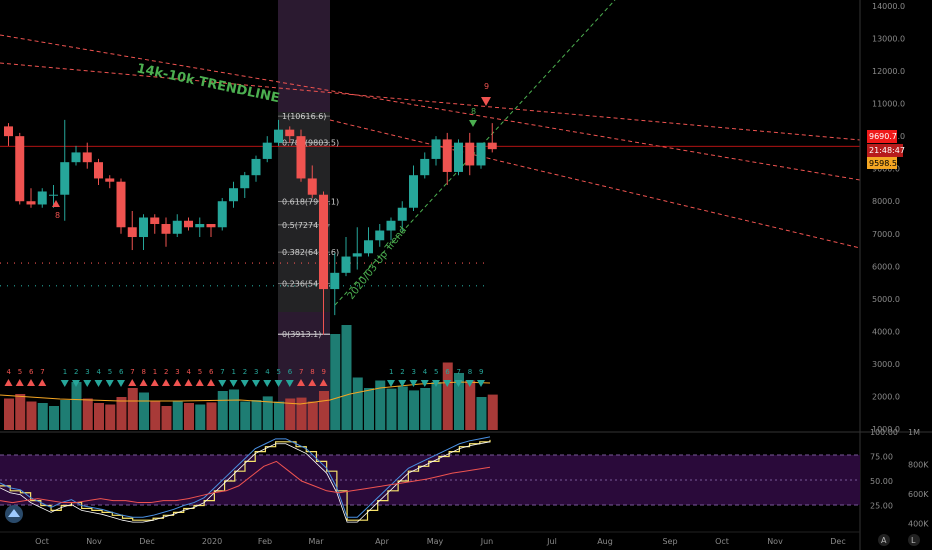 This screenshot has height=550, width=932. Describe the element at coordinates (896, 215) in the screenshot. I see `price-axis` at that location.